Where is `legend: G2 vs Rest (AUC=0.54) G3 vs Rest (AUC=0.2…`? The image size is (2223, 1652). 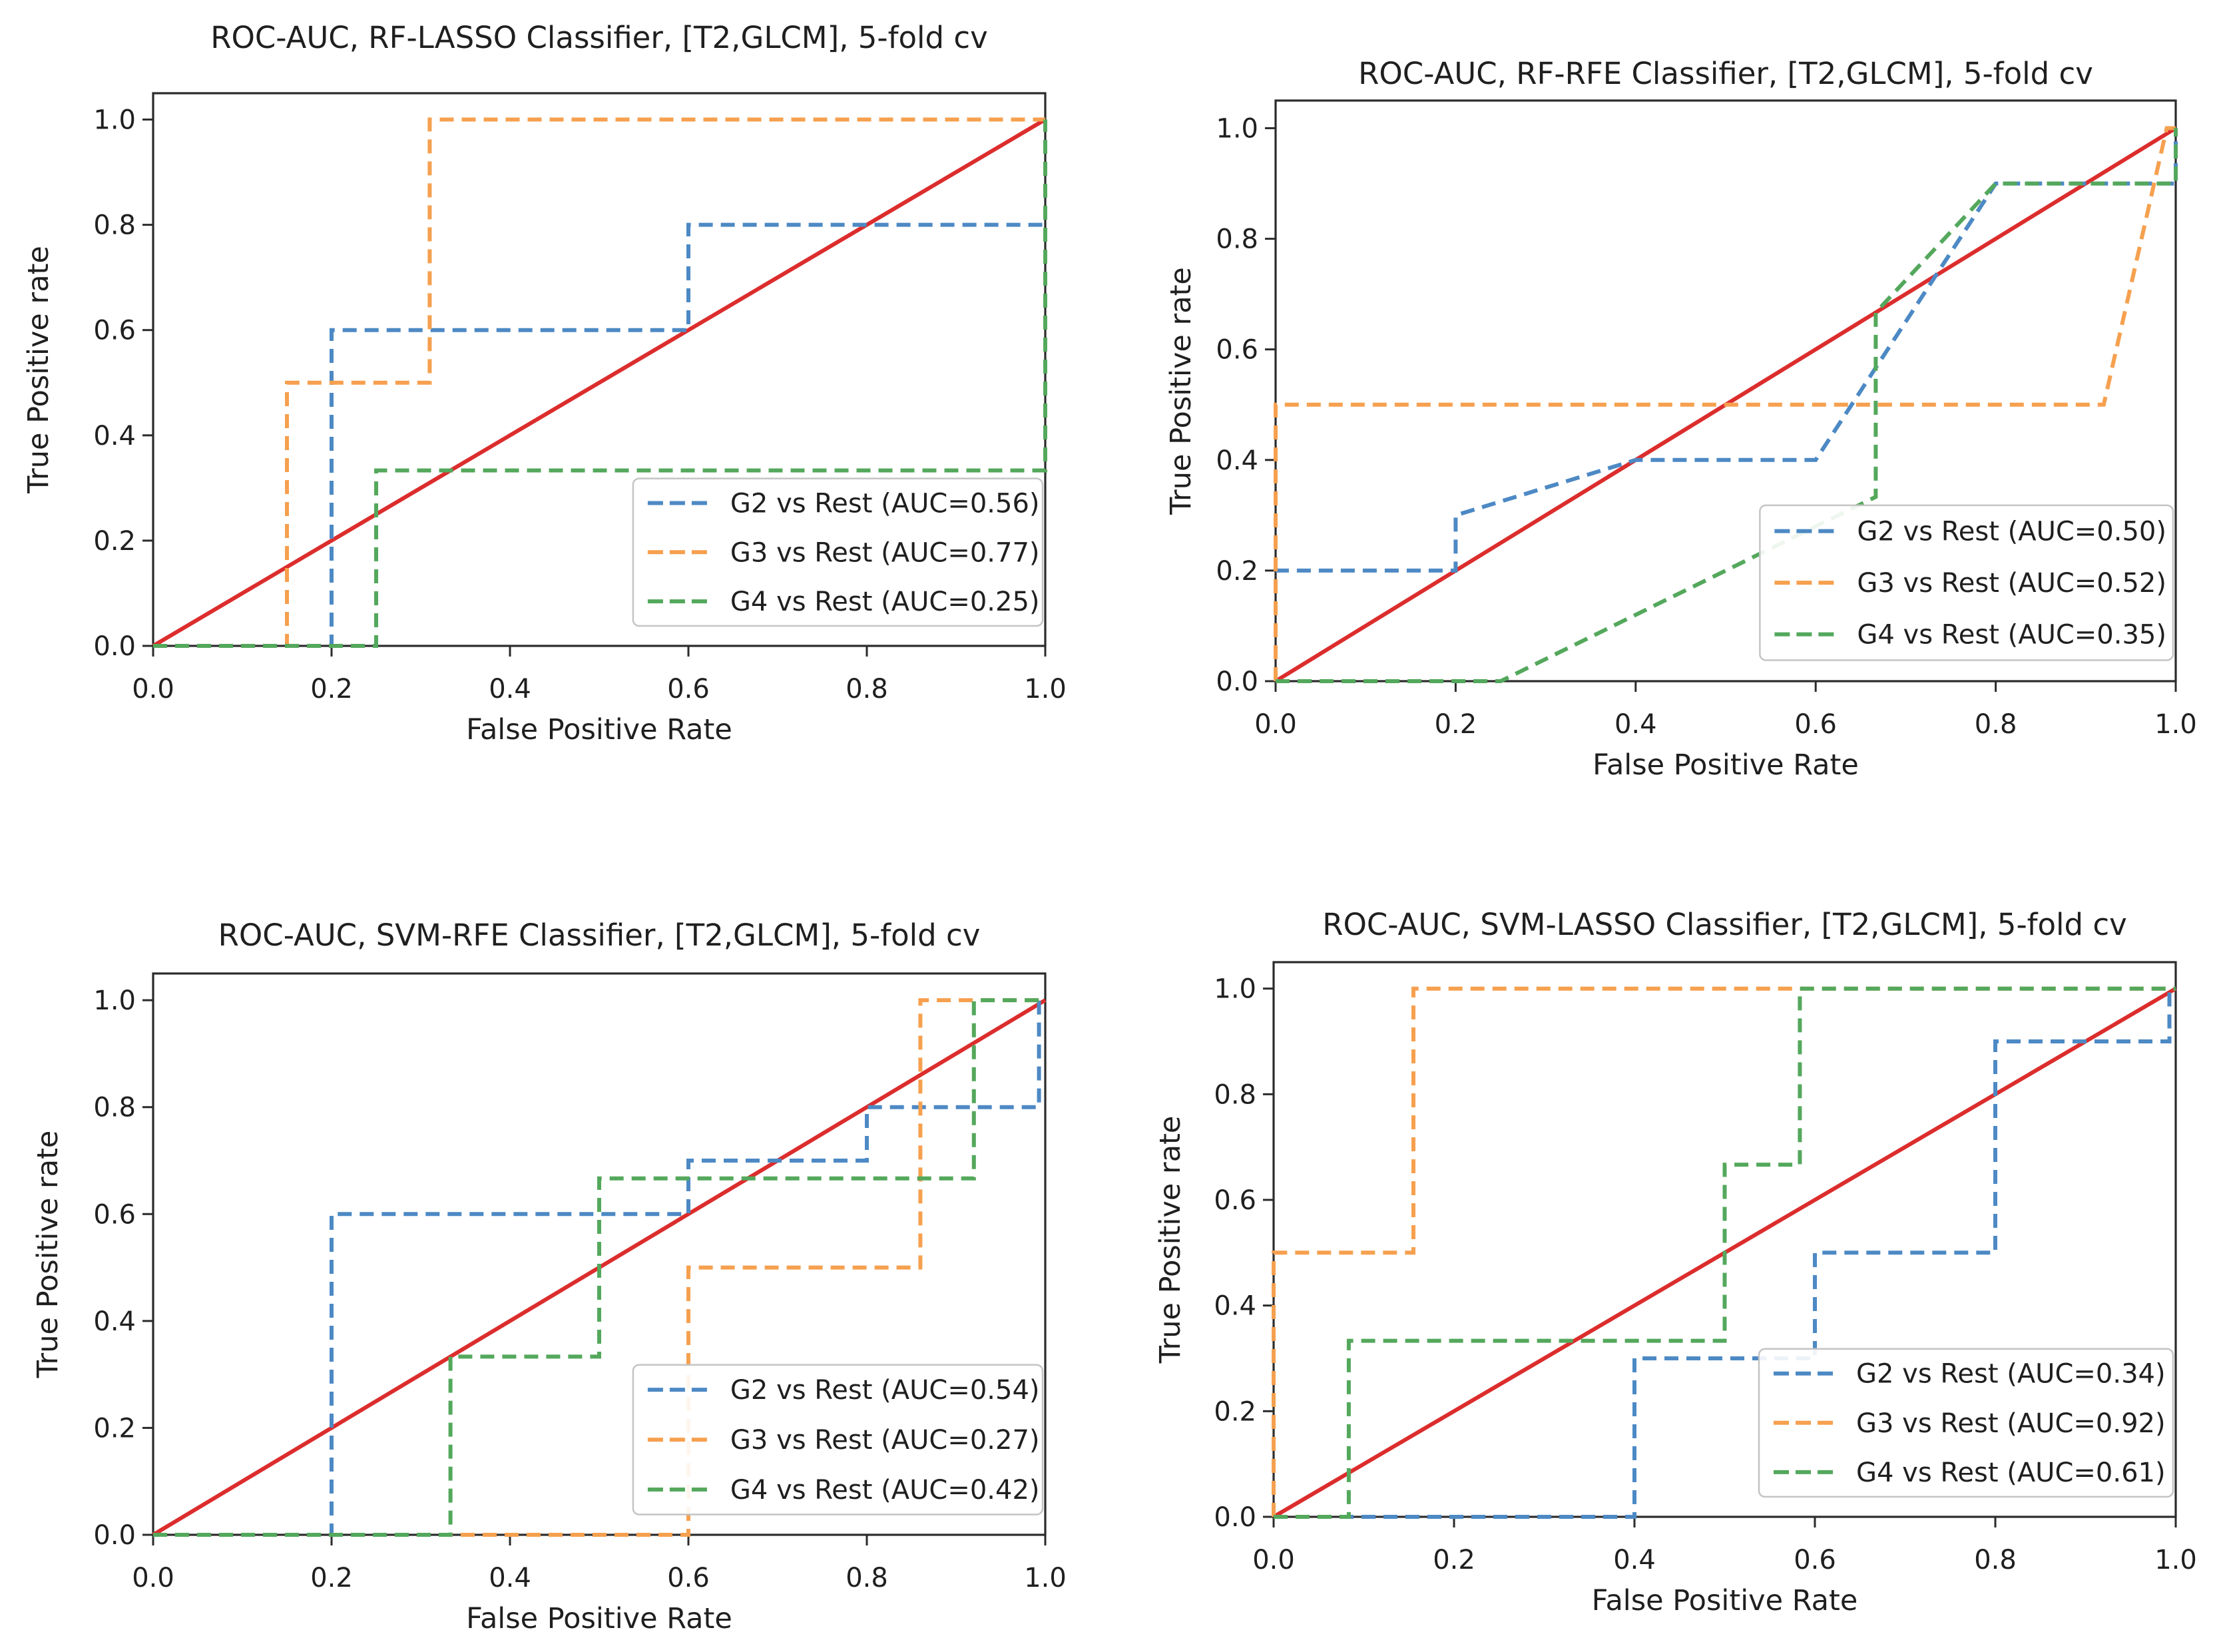 legend: G2 vs Rest (AUC=0.54) G3 vs Rest (AUC=0.2… is located at coordinates (838, 1439).